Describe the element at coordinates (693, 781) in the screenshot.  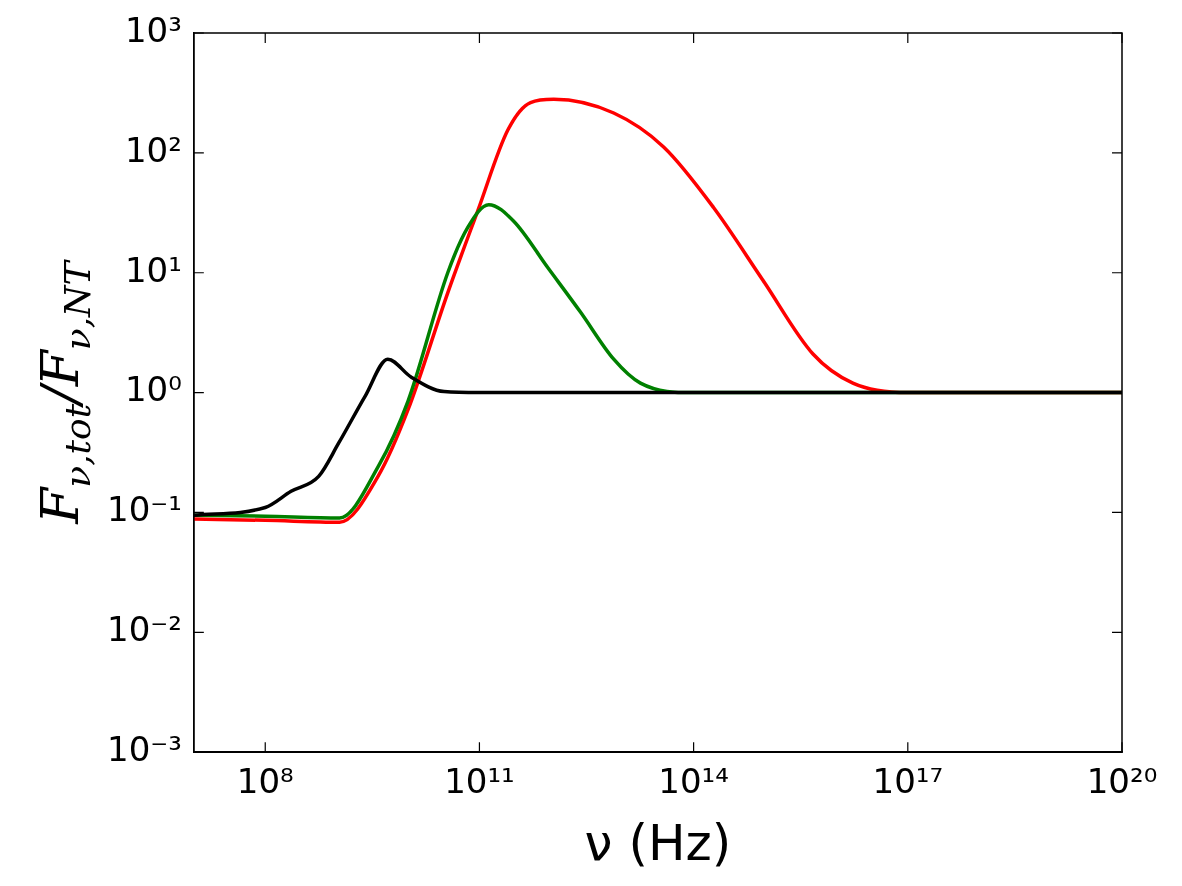
I see `x-tick-label: 10¹⁴` at that location.